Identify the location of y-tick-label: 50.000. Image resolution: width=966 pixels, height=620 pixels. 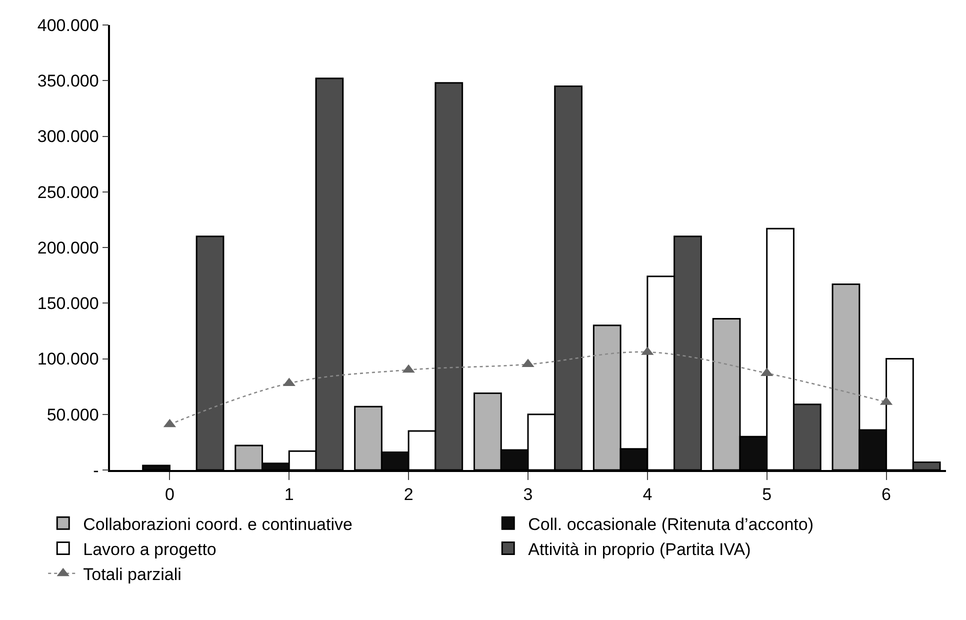
(72, 414).